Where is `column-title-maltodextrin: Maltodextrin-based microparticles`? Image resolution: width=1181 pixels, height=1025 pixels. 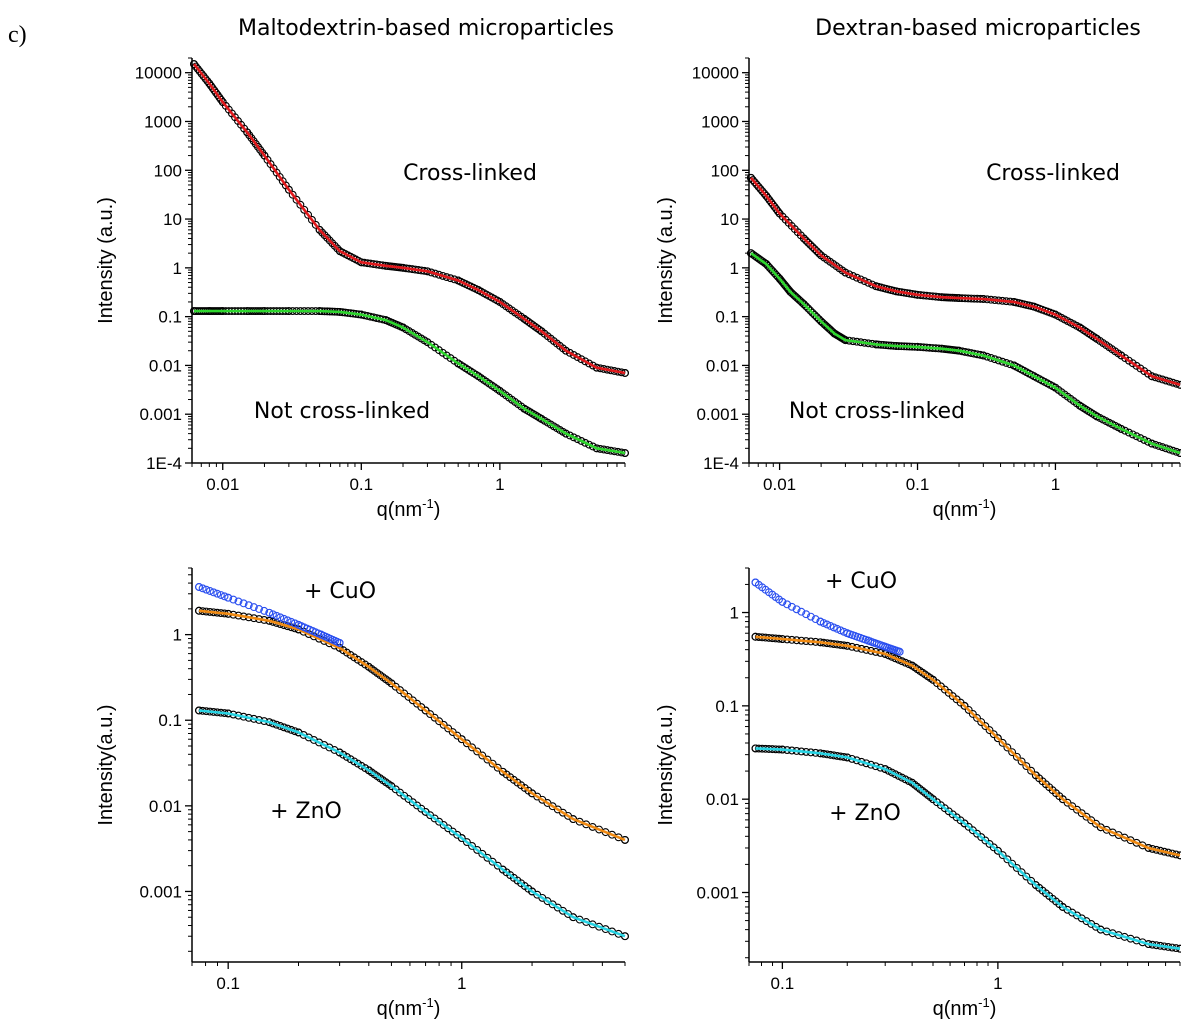
column-title-maltodextrin: Maltodextrin-based microparticles is located at coordinates (426, 28).